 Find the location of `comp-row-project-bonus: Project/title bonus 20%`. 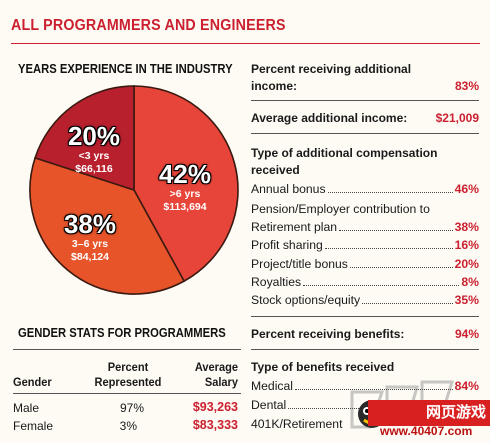

comp-row-project-bonus: Project/title bonus 20% is located at coordinates (365, 264).